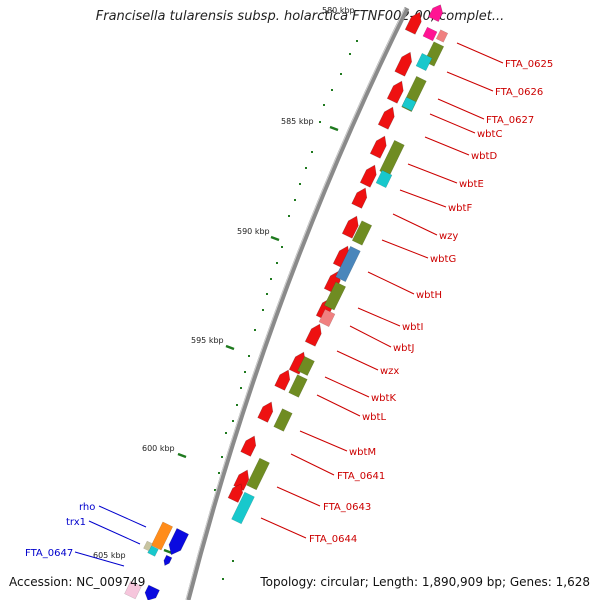 The width and height of the screenshot is (600, 600). I want to click on gene-label: wbtF, so click(460, 208).